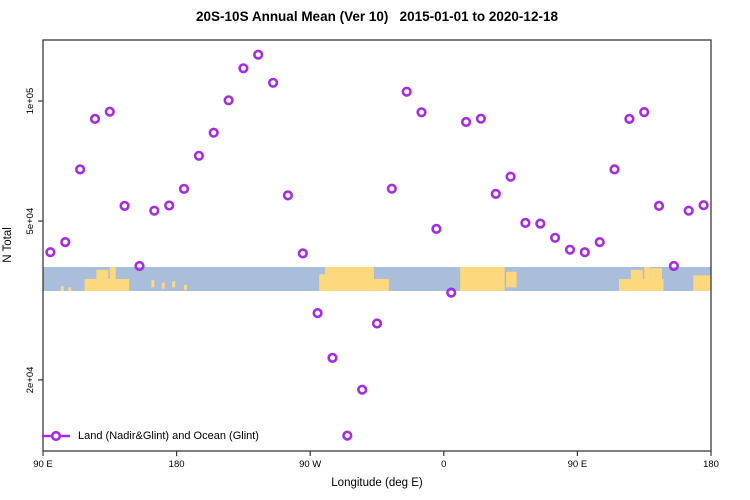 This screenshot has height=500, width=750. Describe the element at coordinates (8, 245) in the screenshot. I see `y-axis-label: N Total` at that location.